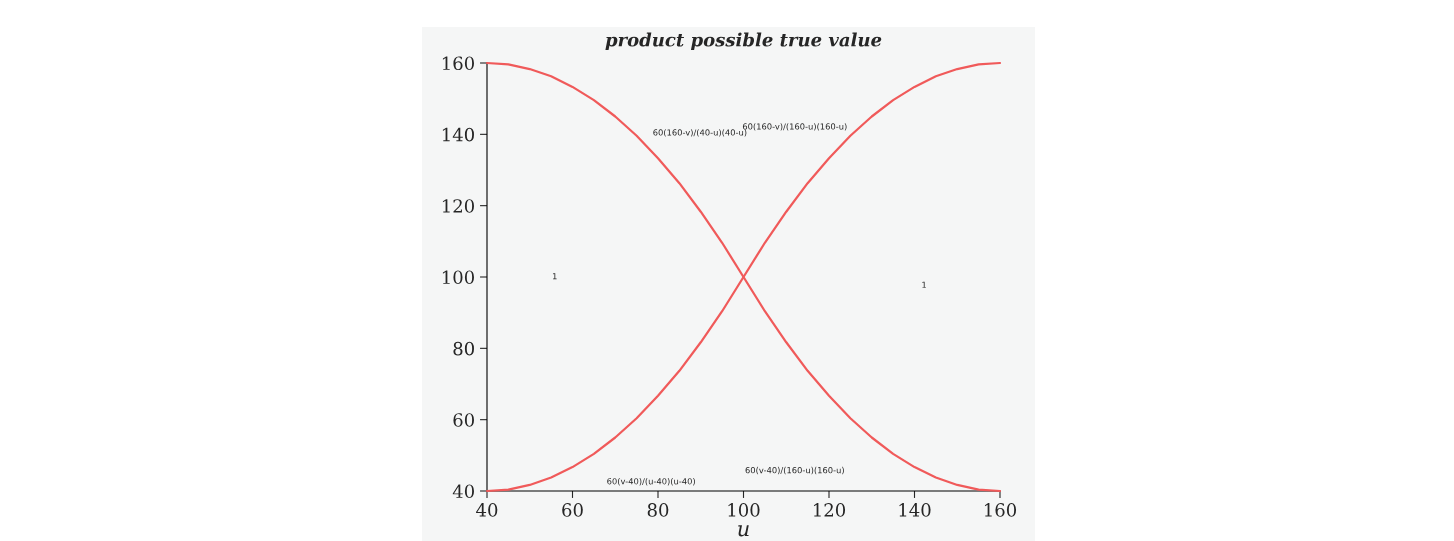 Image resolution: width=1454 pixels, height=541 pixels. I want to click on annotation: 60(160-v)/(160-u)(160-u), so click(794, 127).